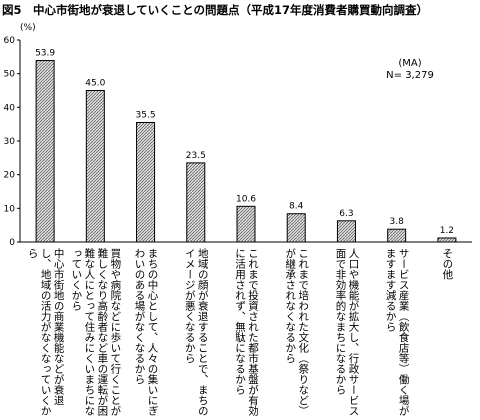  Describe the element at coordinates (12, 243) in the screenshot. I see `y-tick-label: 0` at that location.